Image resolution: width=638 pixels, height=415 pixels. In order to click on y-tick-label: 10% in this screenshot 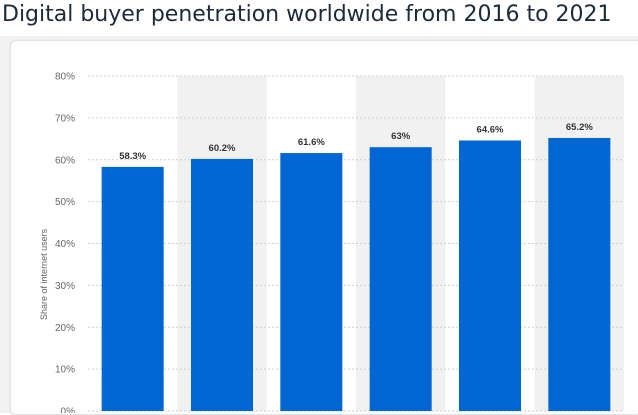, I will do `click(65, 370)`.